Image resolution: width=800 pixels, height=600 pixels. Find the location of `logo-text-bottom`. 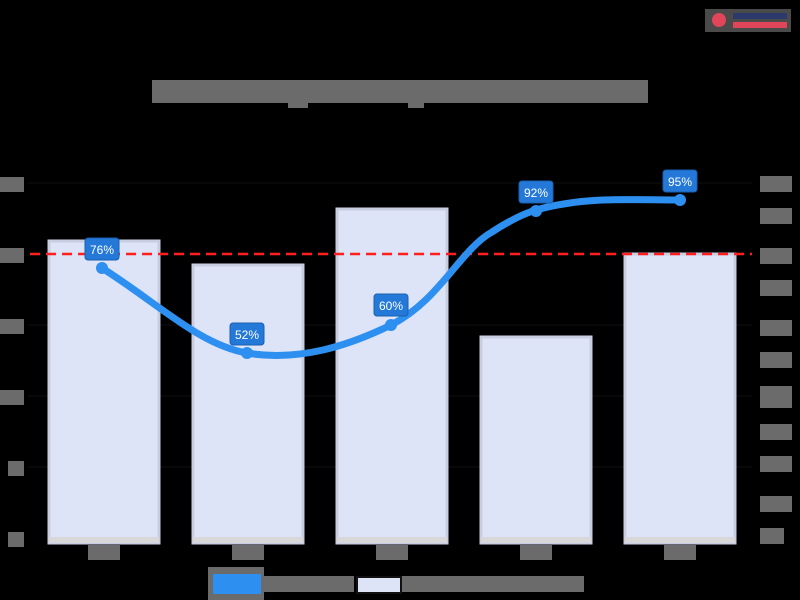

logo-text-bottom is located at coordinates (760, 25).